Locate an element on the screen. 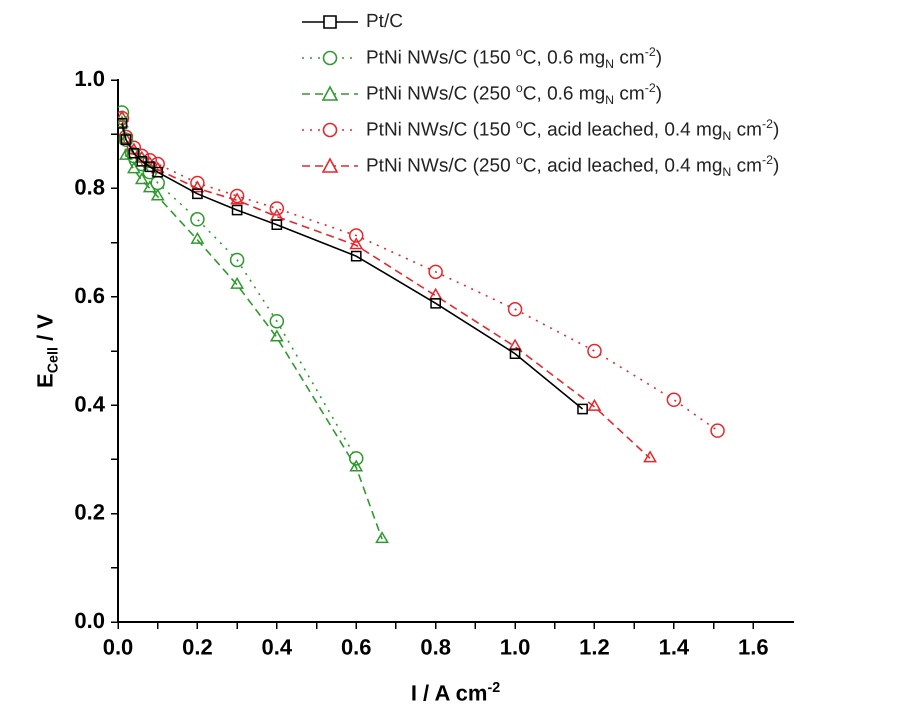  y-tick-label: 0.0 is located at coordinates (89, 621).